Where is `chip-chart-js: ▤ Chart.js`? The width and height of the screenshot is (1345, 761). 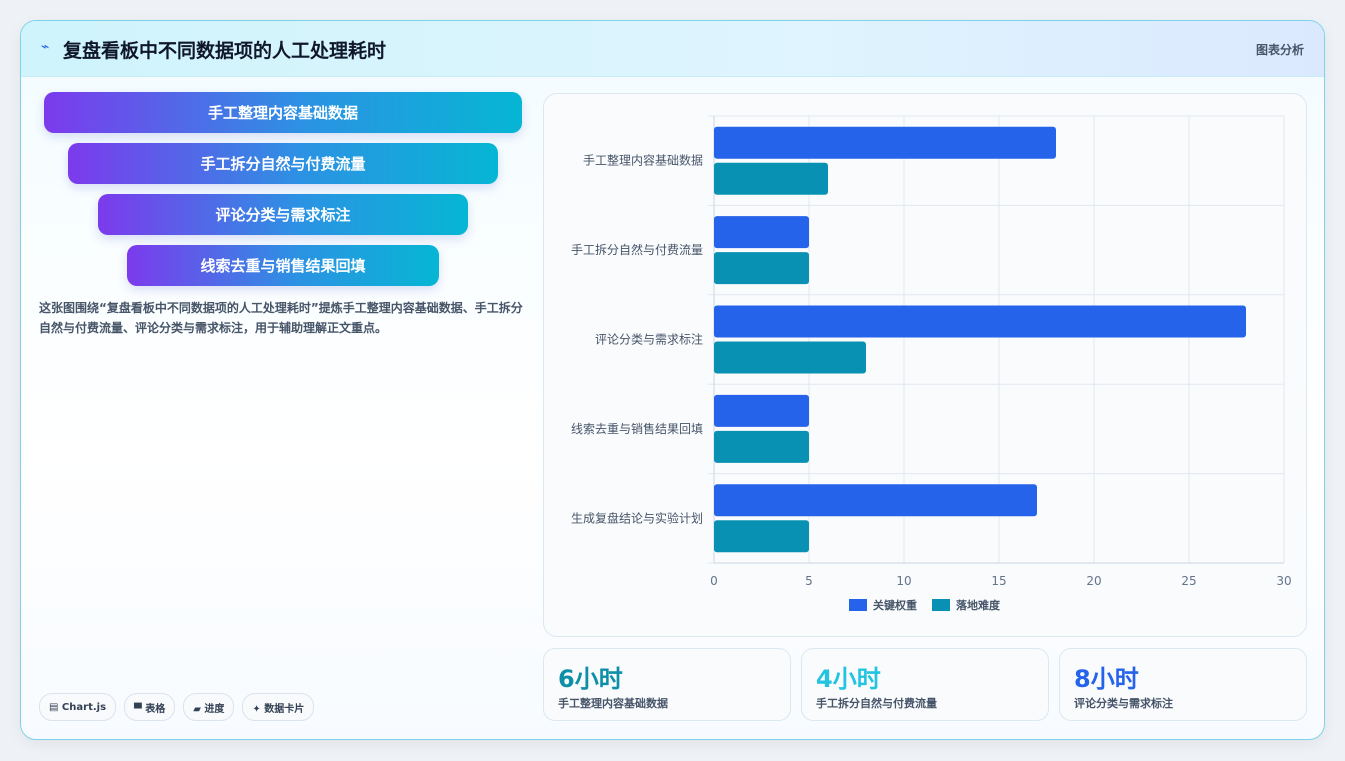 chip-chart-js: ▤ Chart.js is located at coordinates (78, 707).